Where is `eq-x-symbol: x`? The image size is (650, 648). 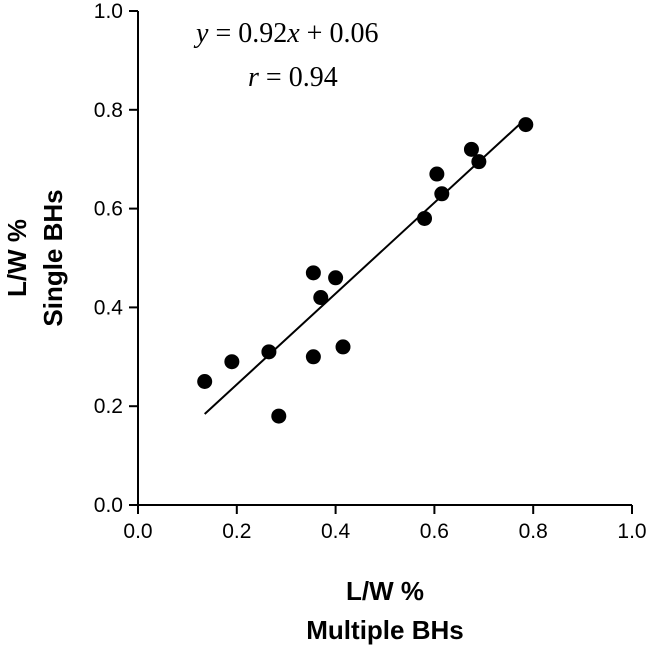 eq-x-symbol: x is located at coordinates (293, 33).